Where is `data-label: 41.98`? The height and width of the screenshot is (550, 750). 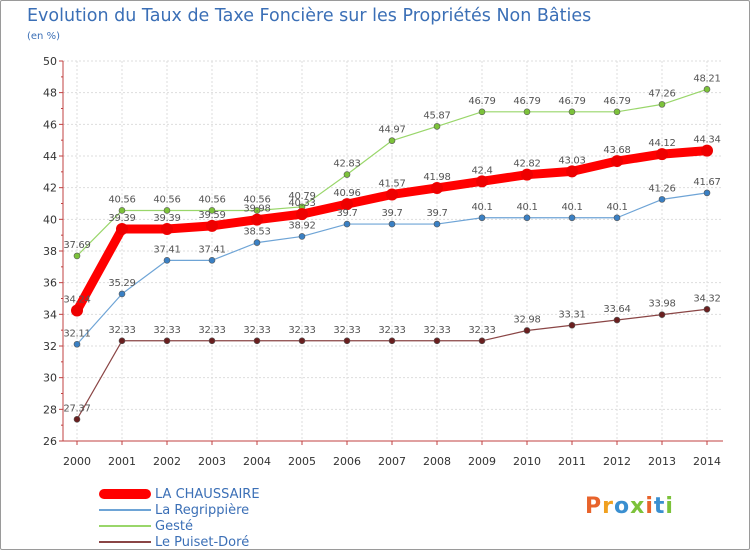
data-label: 41.98 is located at coordinates (436, 177).